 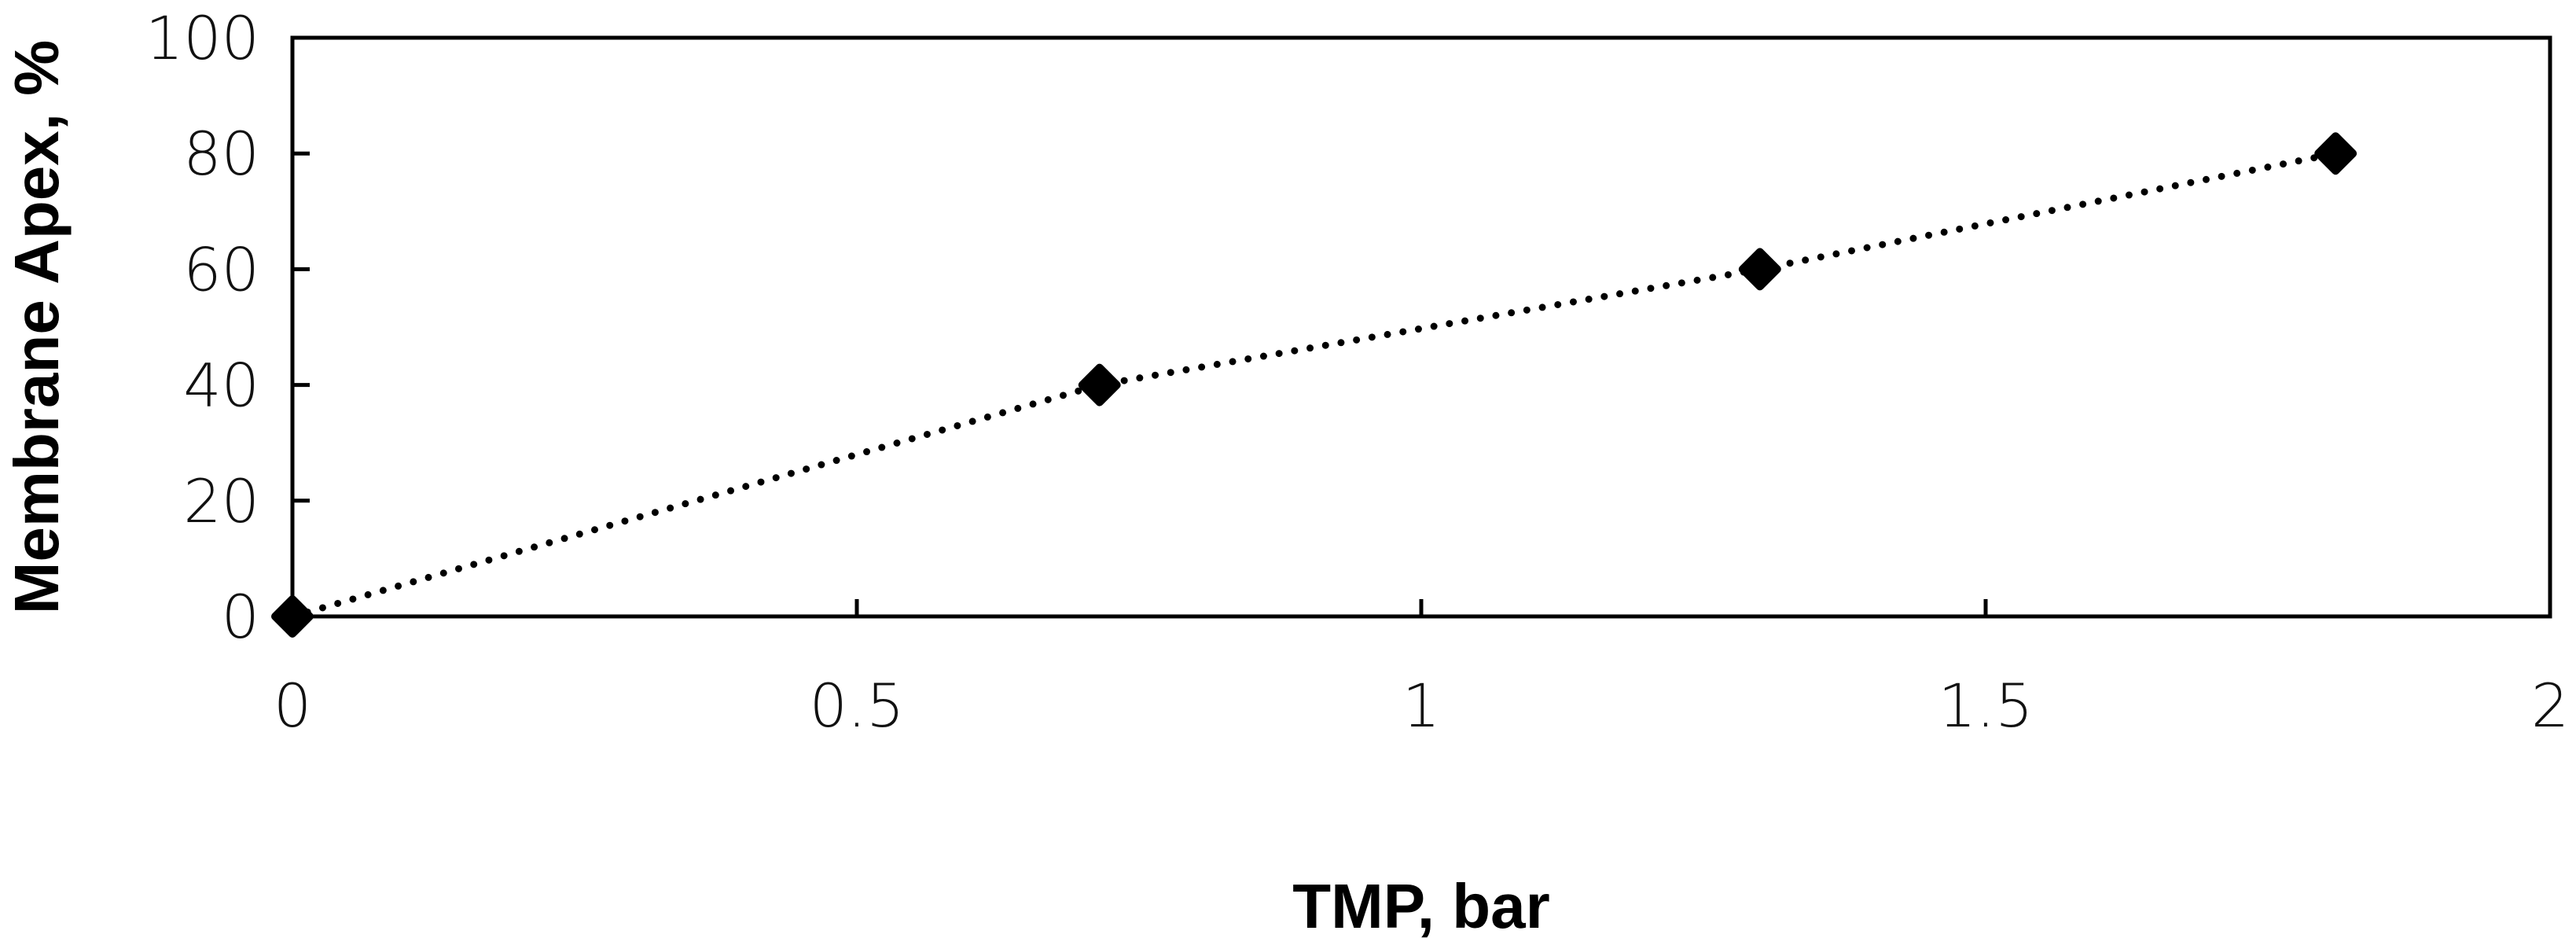 I want to click on y-axis-ticks, so click(x=301, y=327).